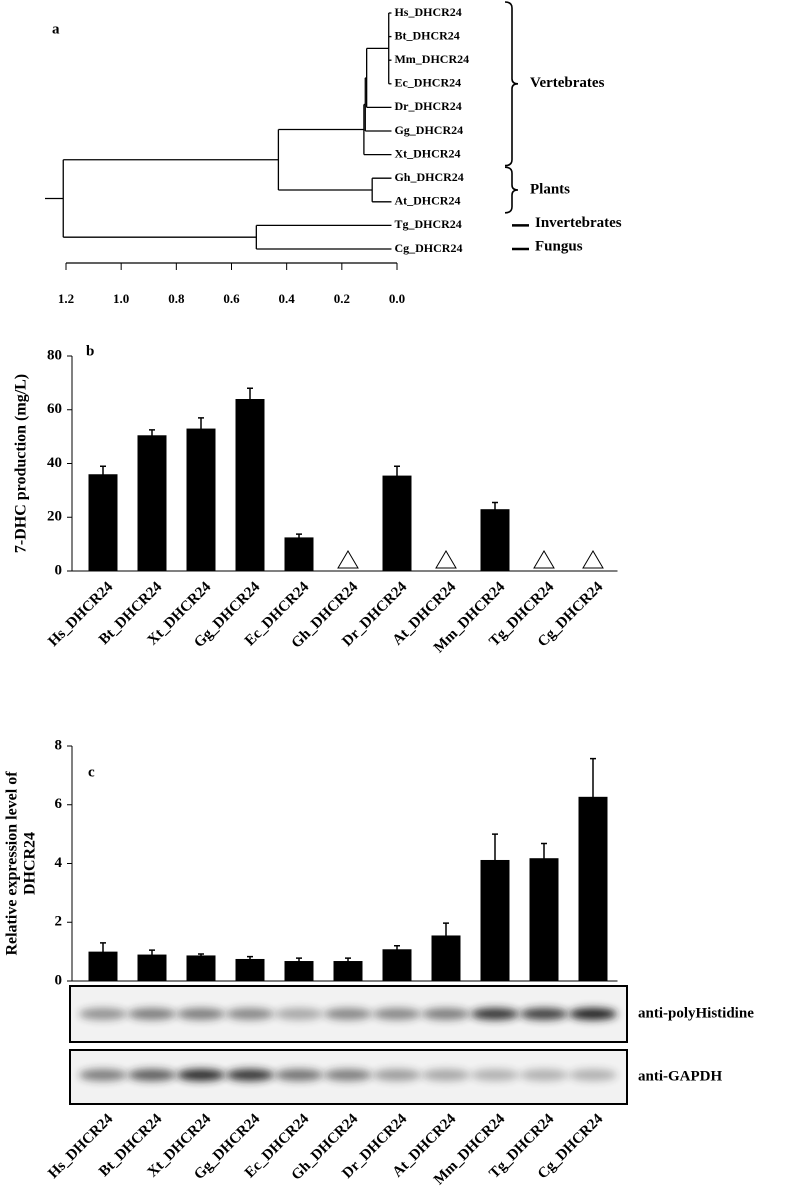  What do you see at coordinates (427, 83) in the screenshot?
I see `leaf-label: Ec_DHCR24` at bounding box center [427, 83].